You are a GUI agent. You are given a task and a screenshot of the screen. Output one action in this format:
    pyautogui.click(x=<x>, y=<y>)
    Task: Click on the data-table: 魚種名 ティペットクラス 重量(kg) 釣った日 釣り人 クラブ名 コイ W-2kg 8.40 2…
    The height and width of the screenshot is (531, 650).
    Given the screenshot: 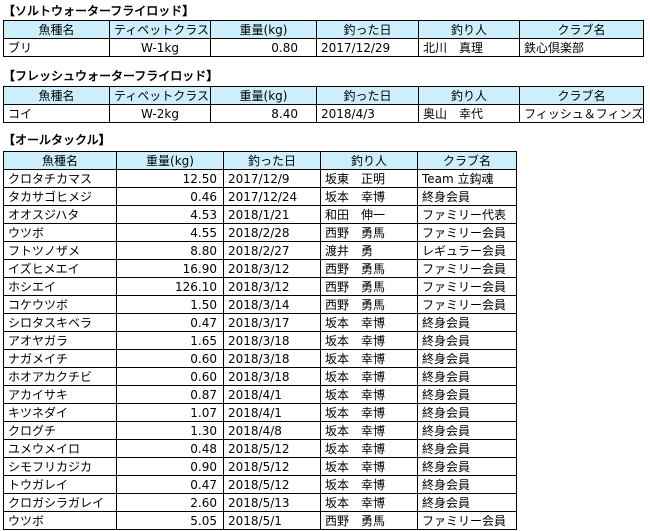 What is the action you would take?
    pyautogui.click(x=323, y=104)
    